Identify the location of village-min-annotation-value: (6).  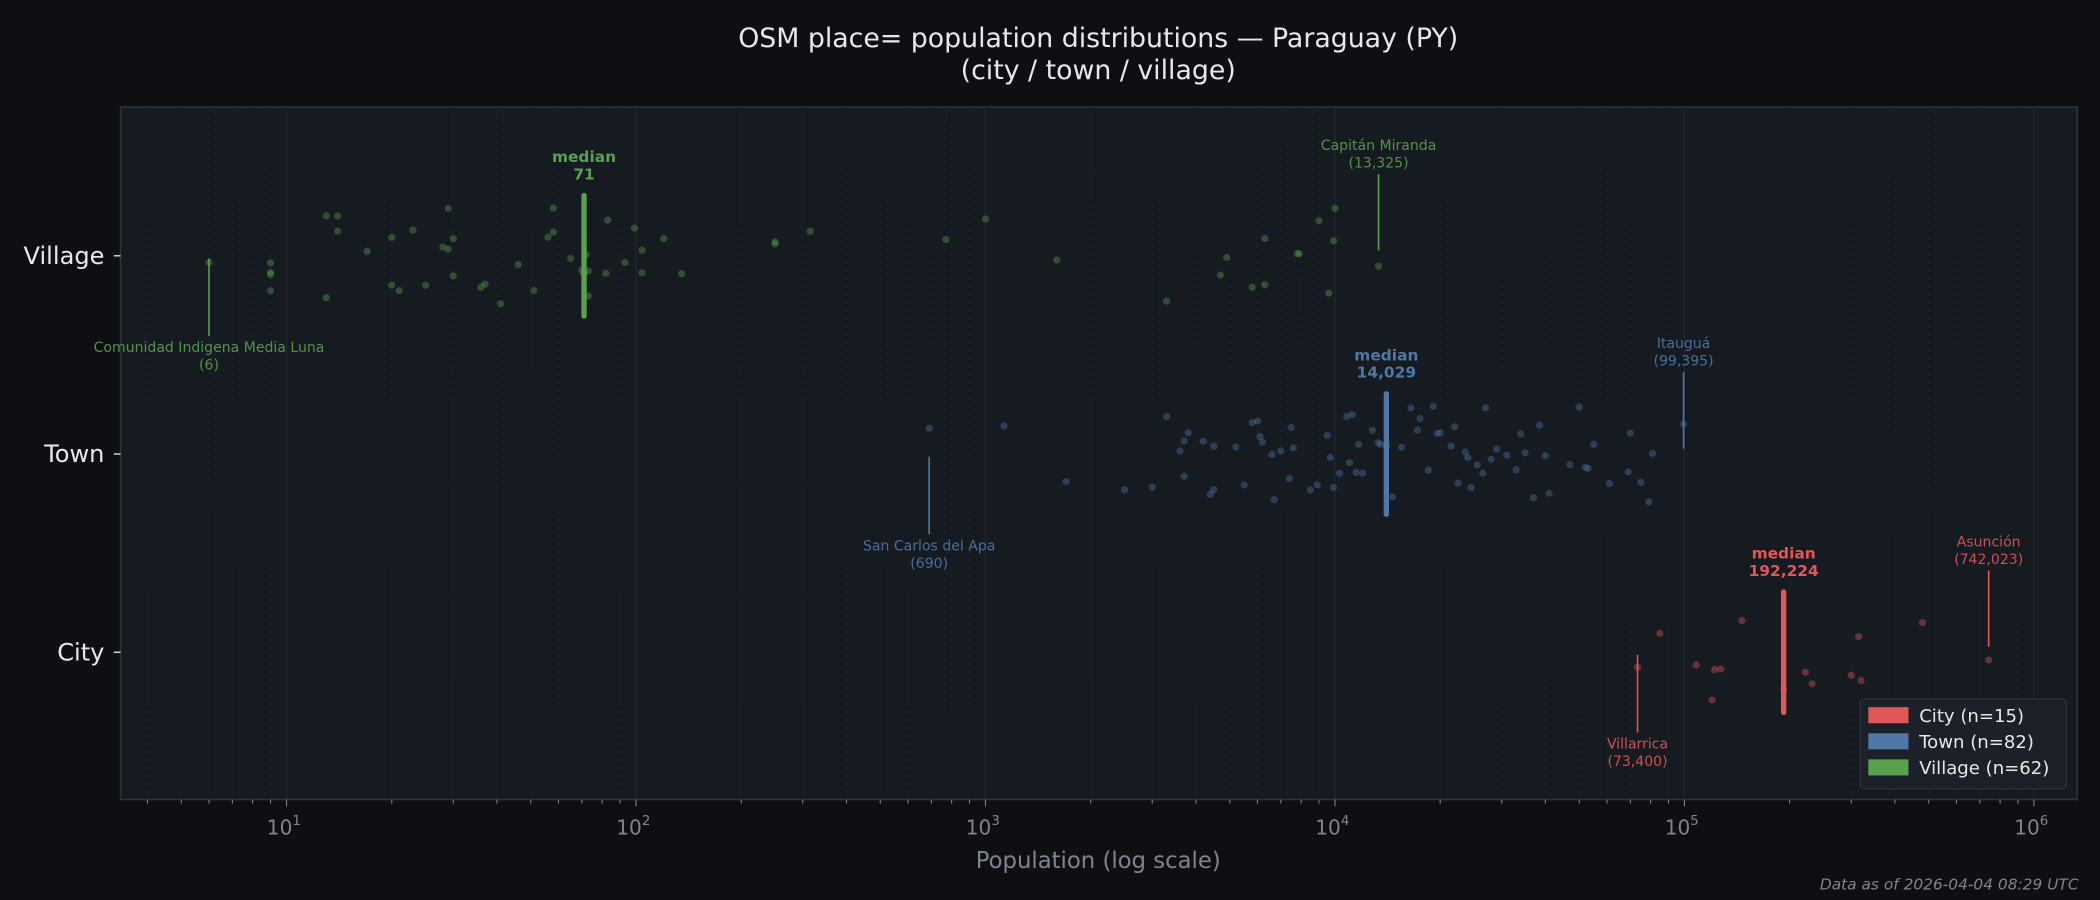
(209, 366).